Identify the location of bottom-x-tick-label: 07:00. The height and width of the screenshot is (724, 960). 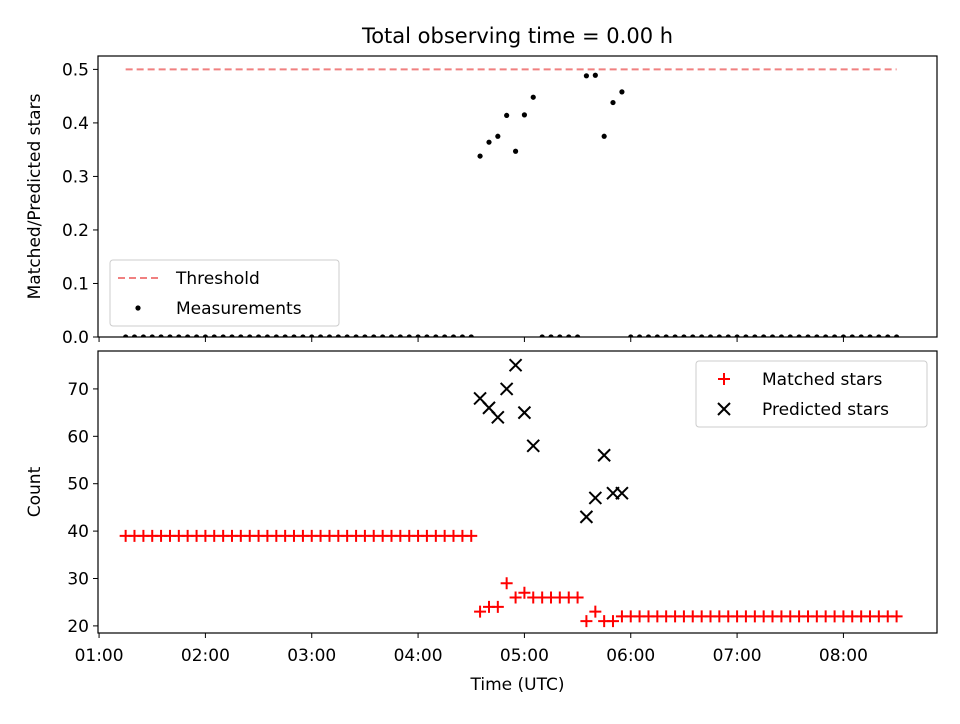
(737, 656).